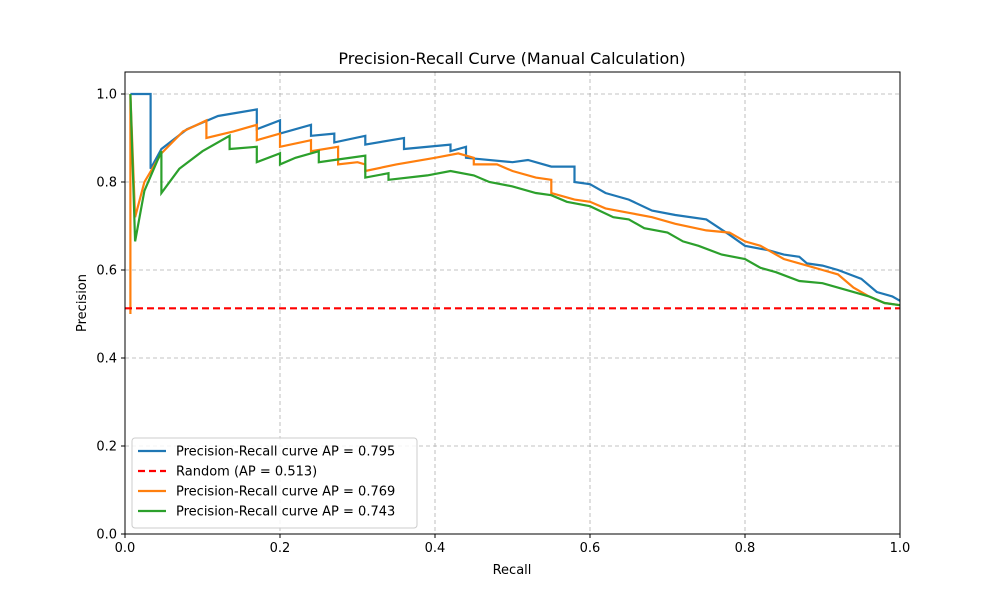 The height and width of the screenshot is (600, 1000). Describe the element at coordinates (106, 359) in the screenshot. I see `y-tick-label: 0.4` at that location.